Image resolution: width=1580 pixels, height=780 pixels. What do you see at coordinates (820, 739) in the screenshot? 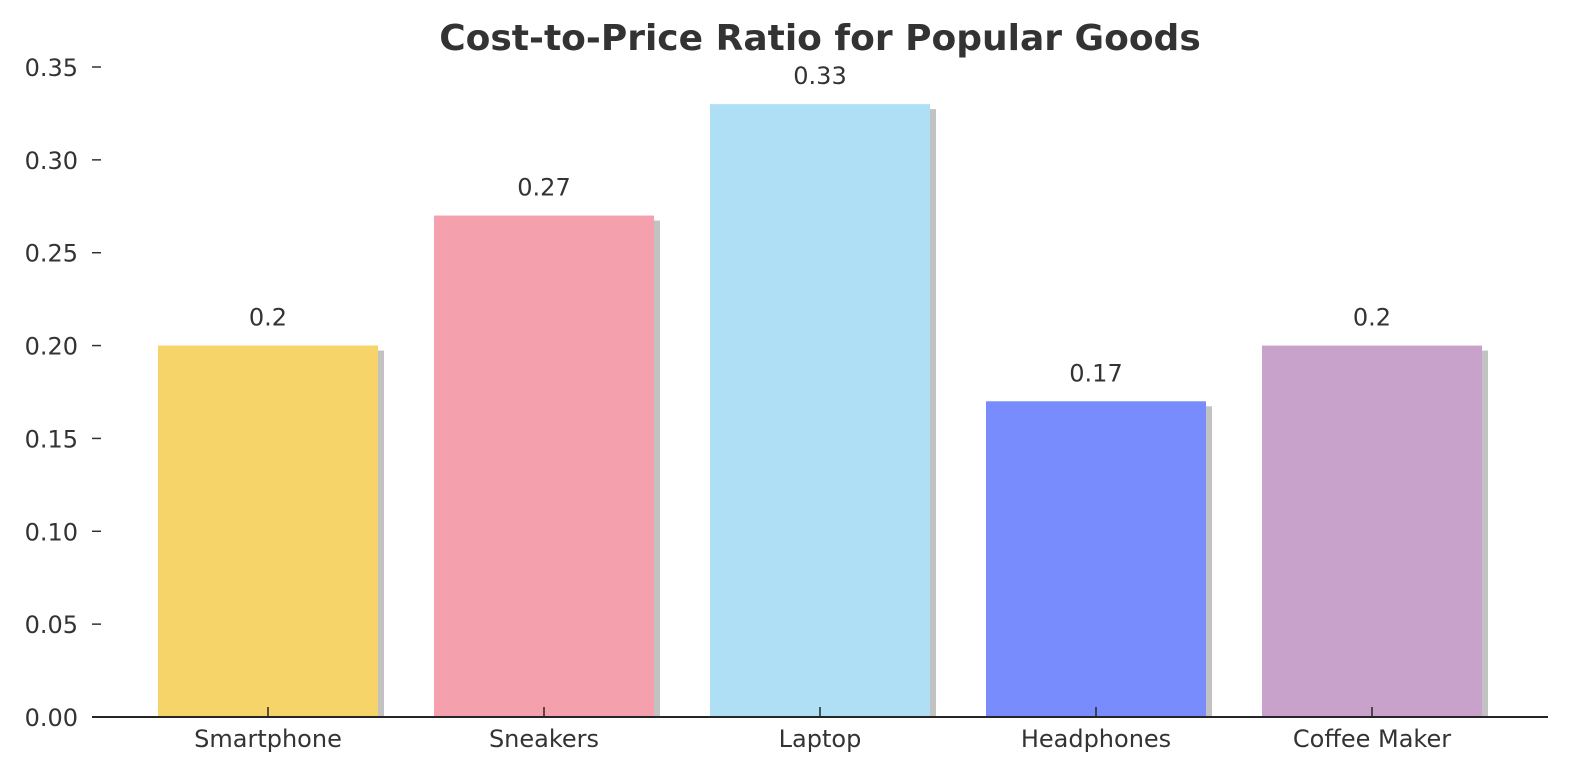
I see `x-tick-label-laptop: Laptop` at bounding box center [820, 739].